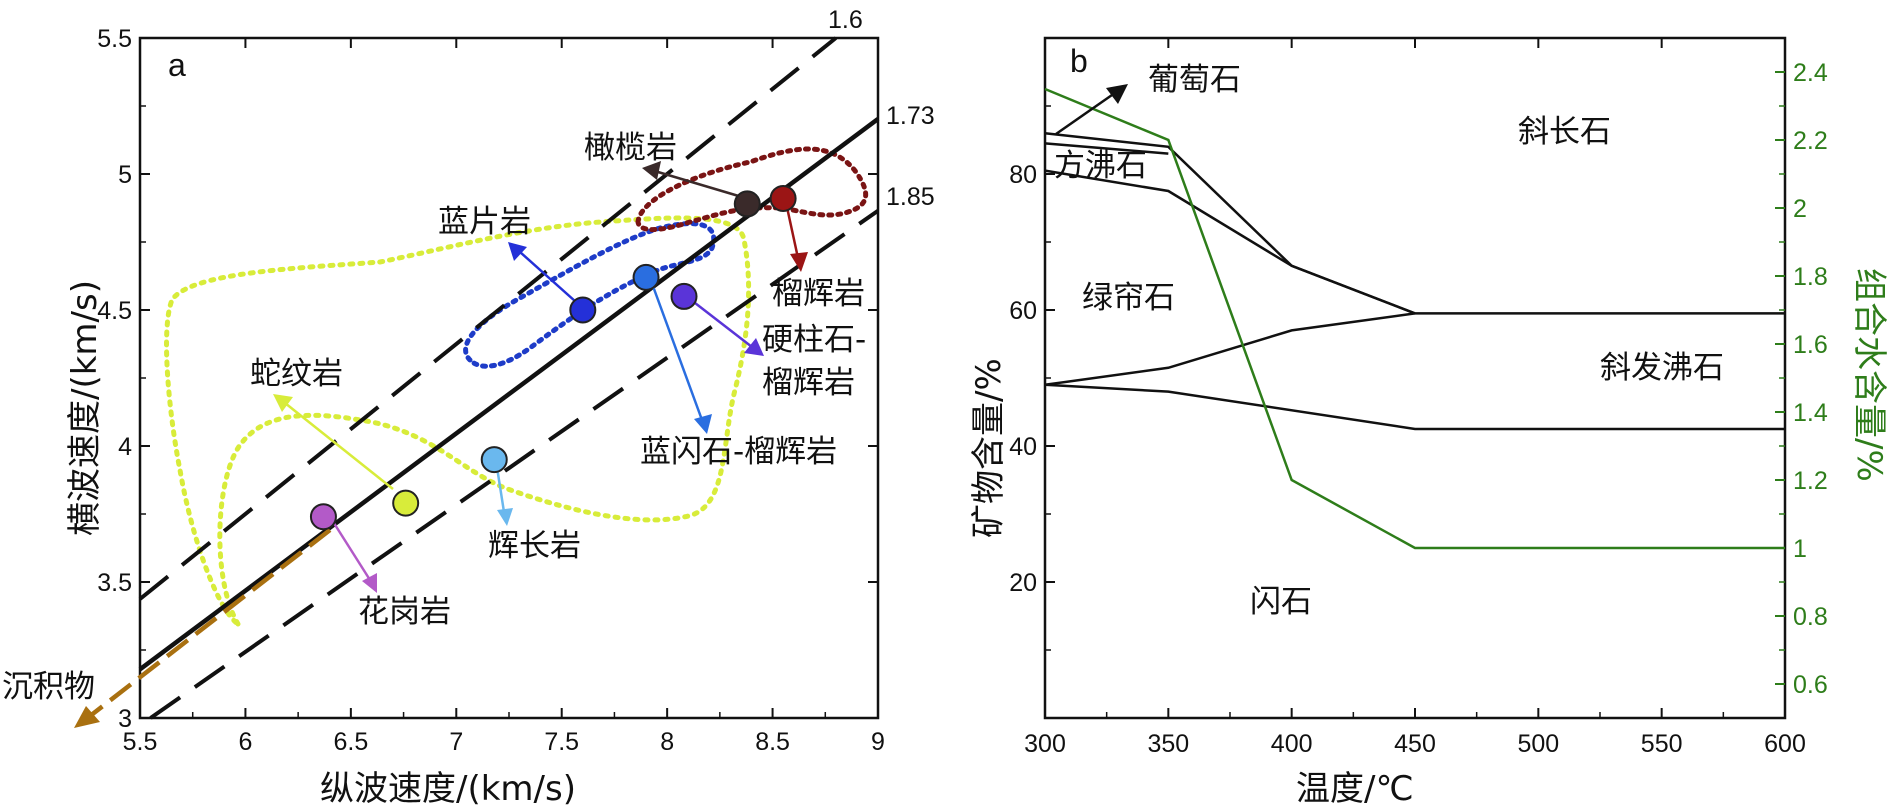 This screenshot has width=1890, height=812. Describe the element at coordinates (561, 742) in the screenshot. I see `x-tick-label: 7.5` at that location.